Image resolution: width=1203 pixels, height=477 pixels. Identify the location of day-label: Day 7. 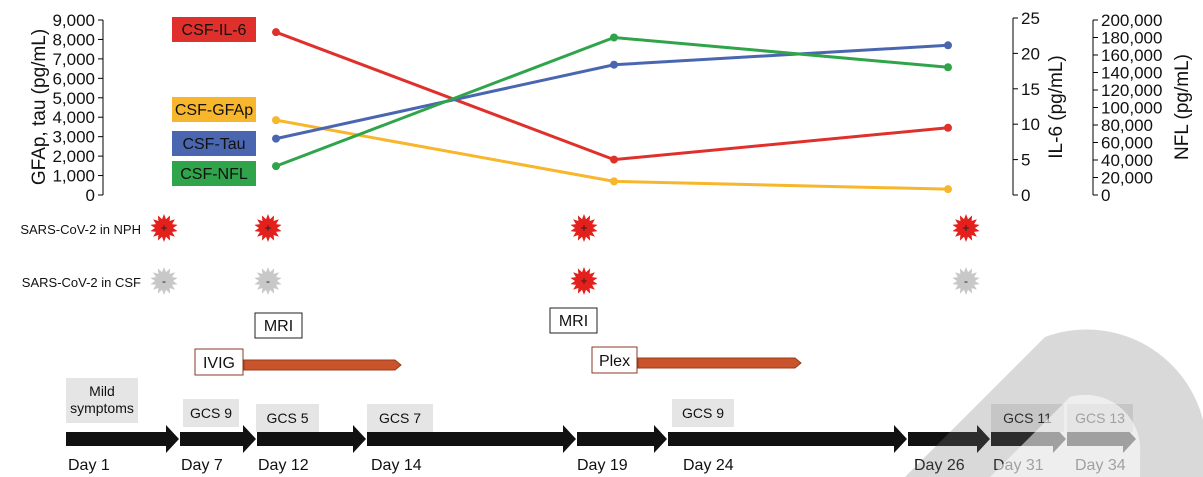
(202, 465).